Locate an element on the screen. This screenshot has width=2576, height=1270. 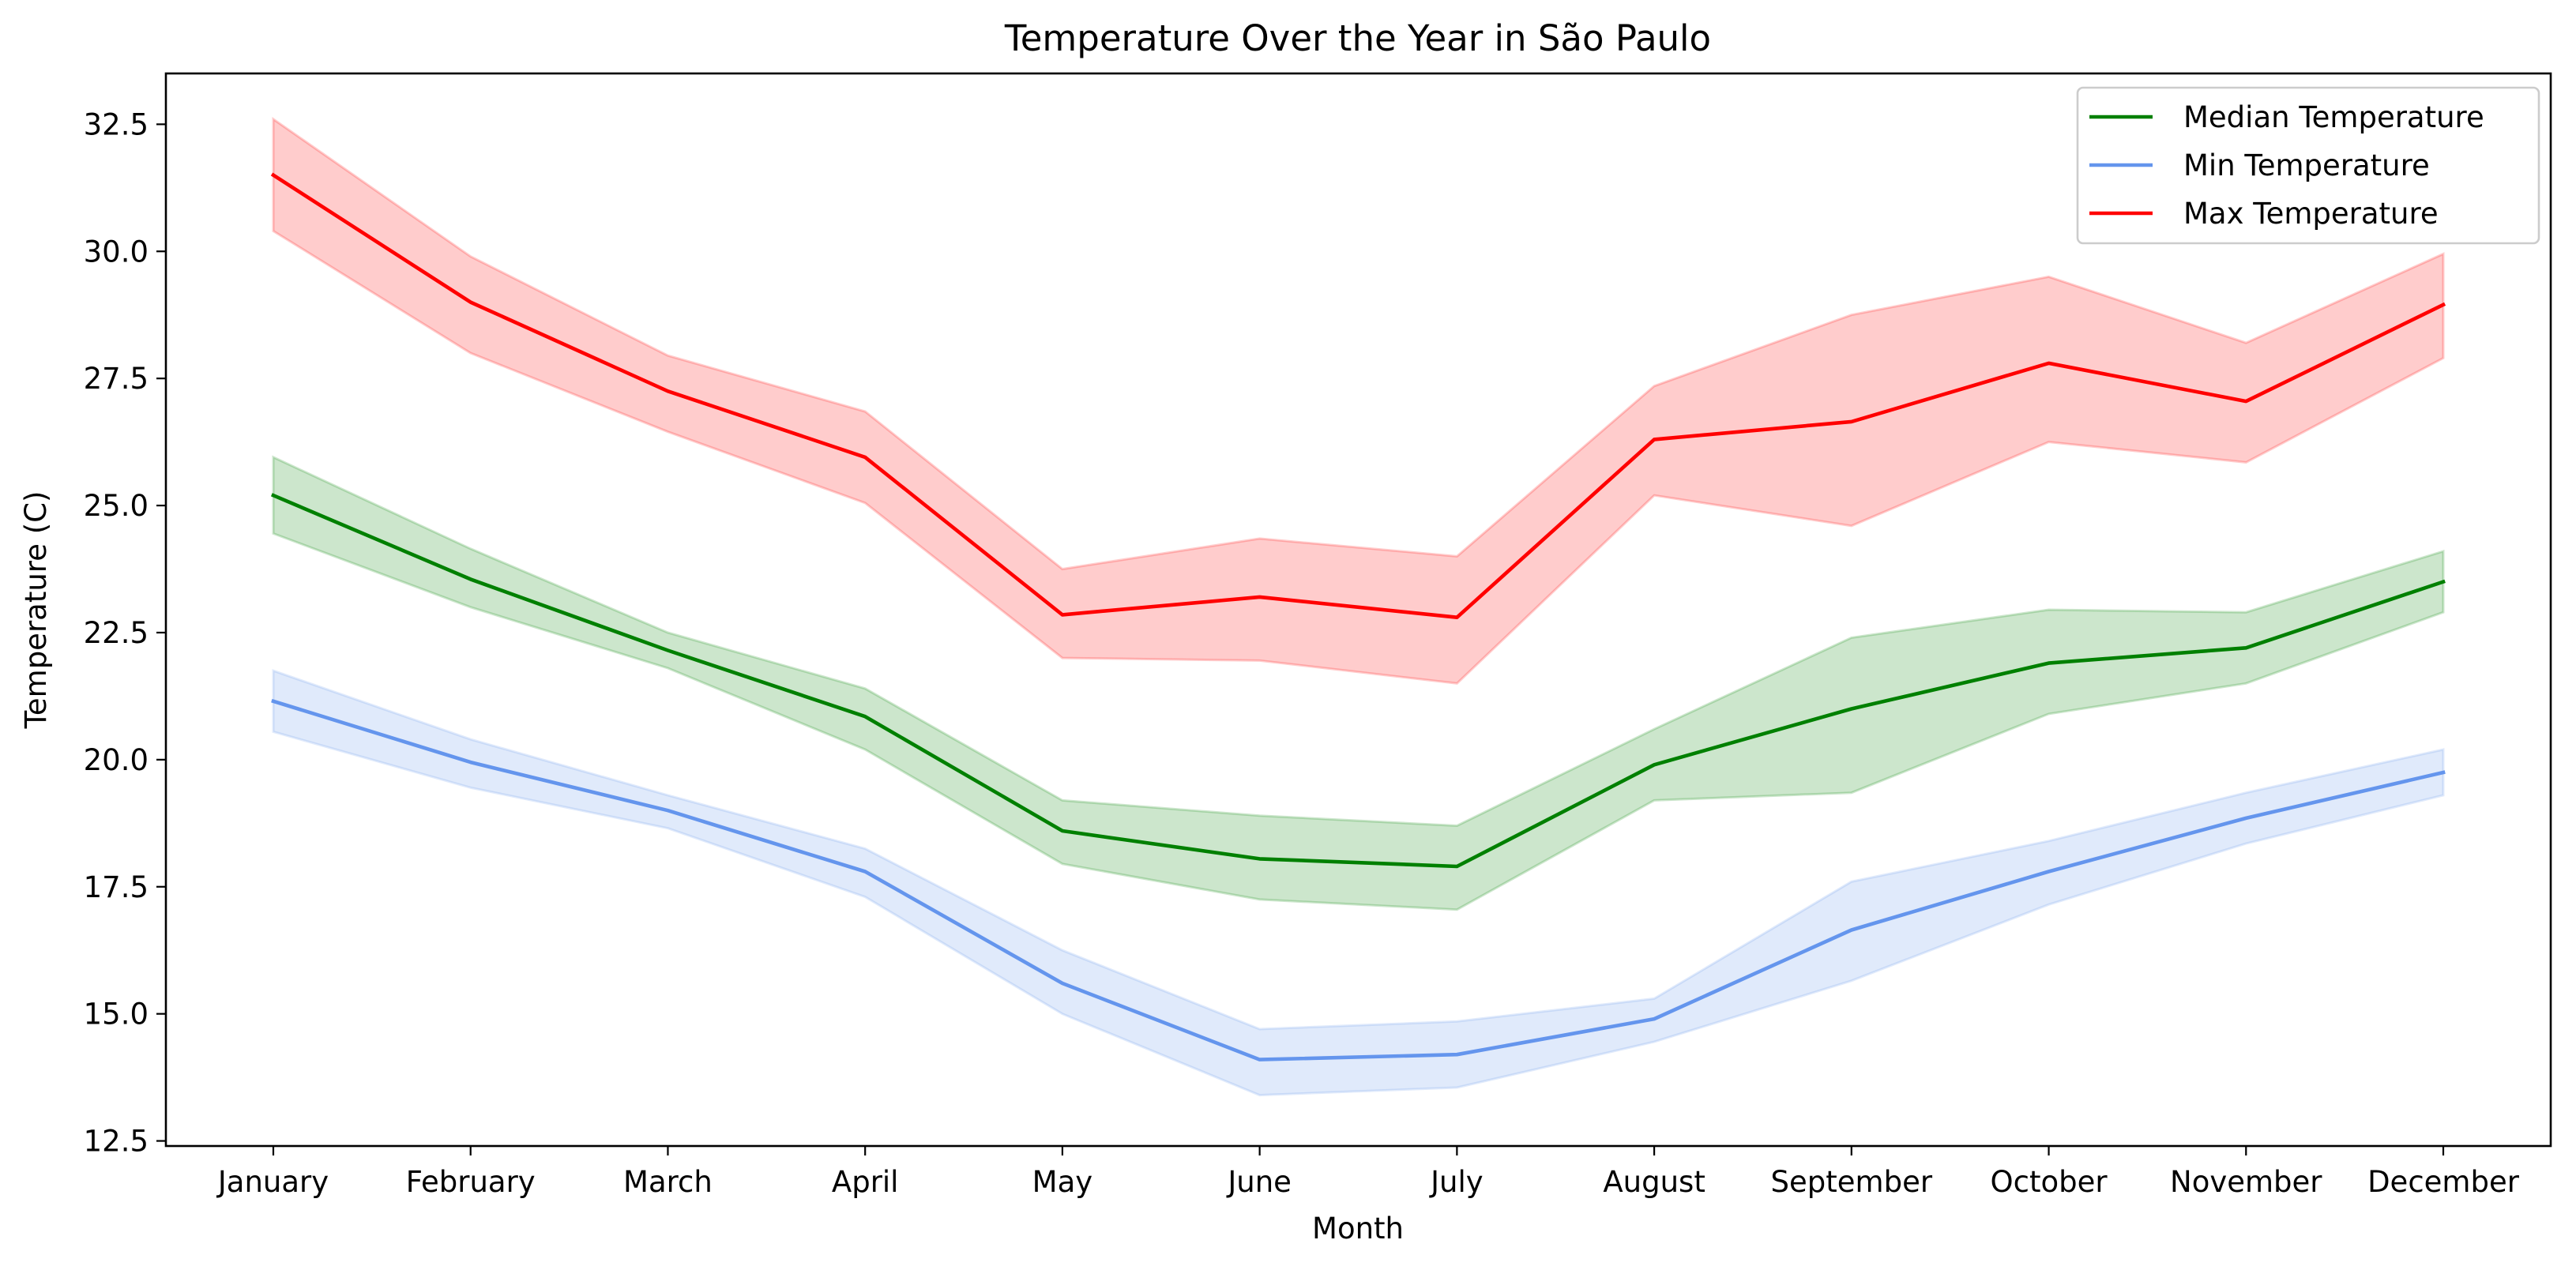
x-tick-label-november: November is located at coordinates (2246, 1182).